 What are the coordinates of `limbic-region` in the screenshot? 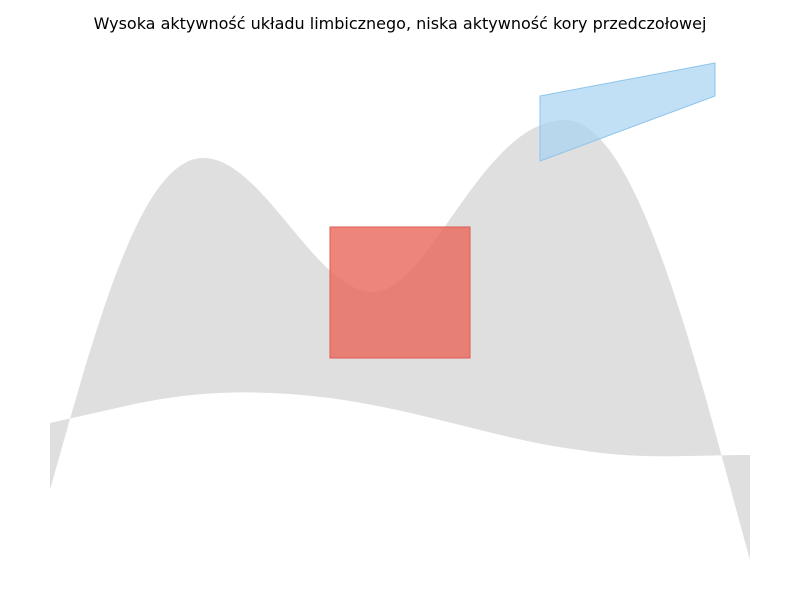 It's located at (400, 292).